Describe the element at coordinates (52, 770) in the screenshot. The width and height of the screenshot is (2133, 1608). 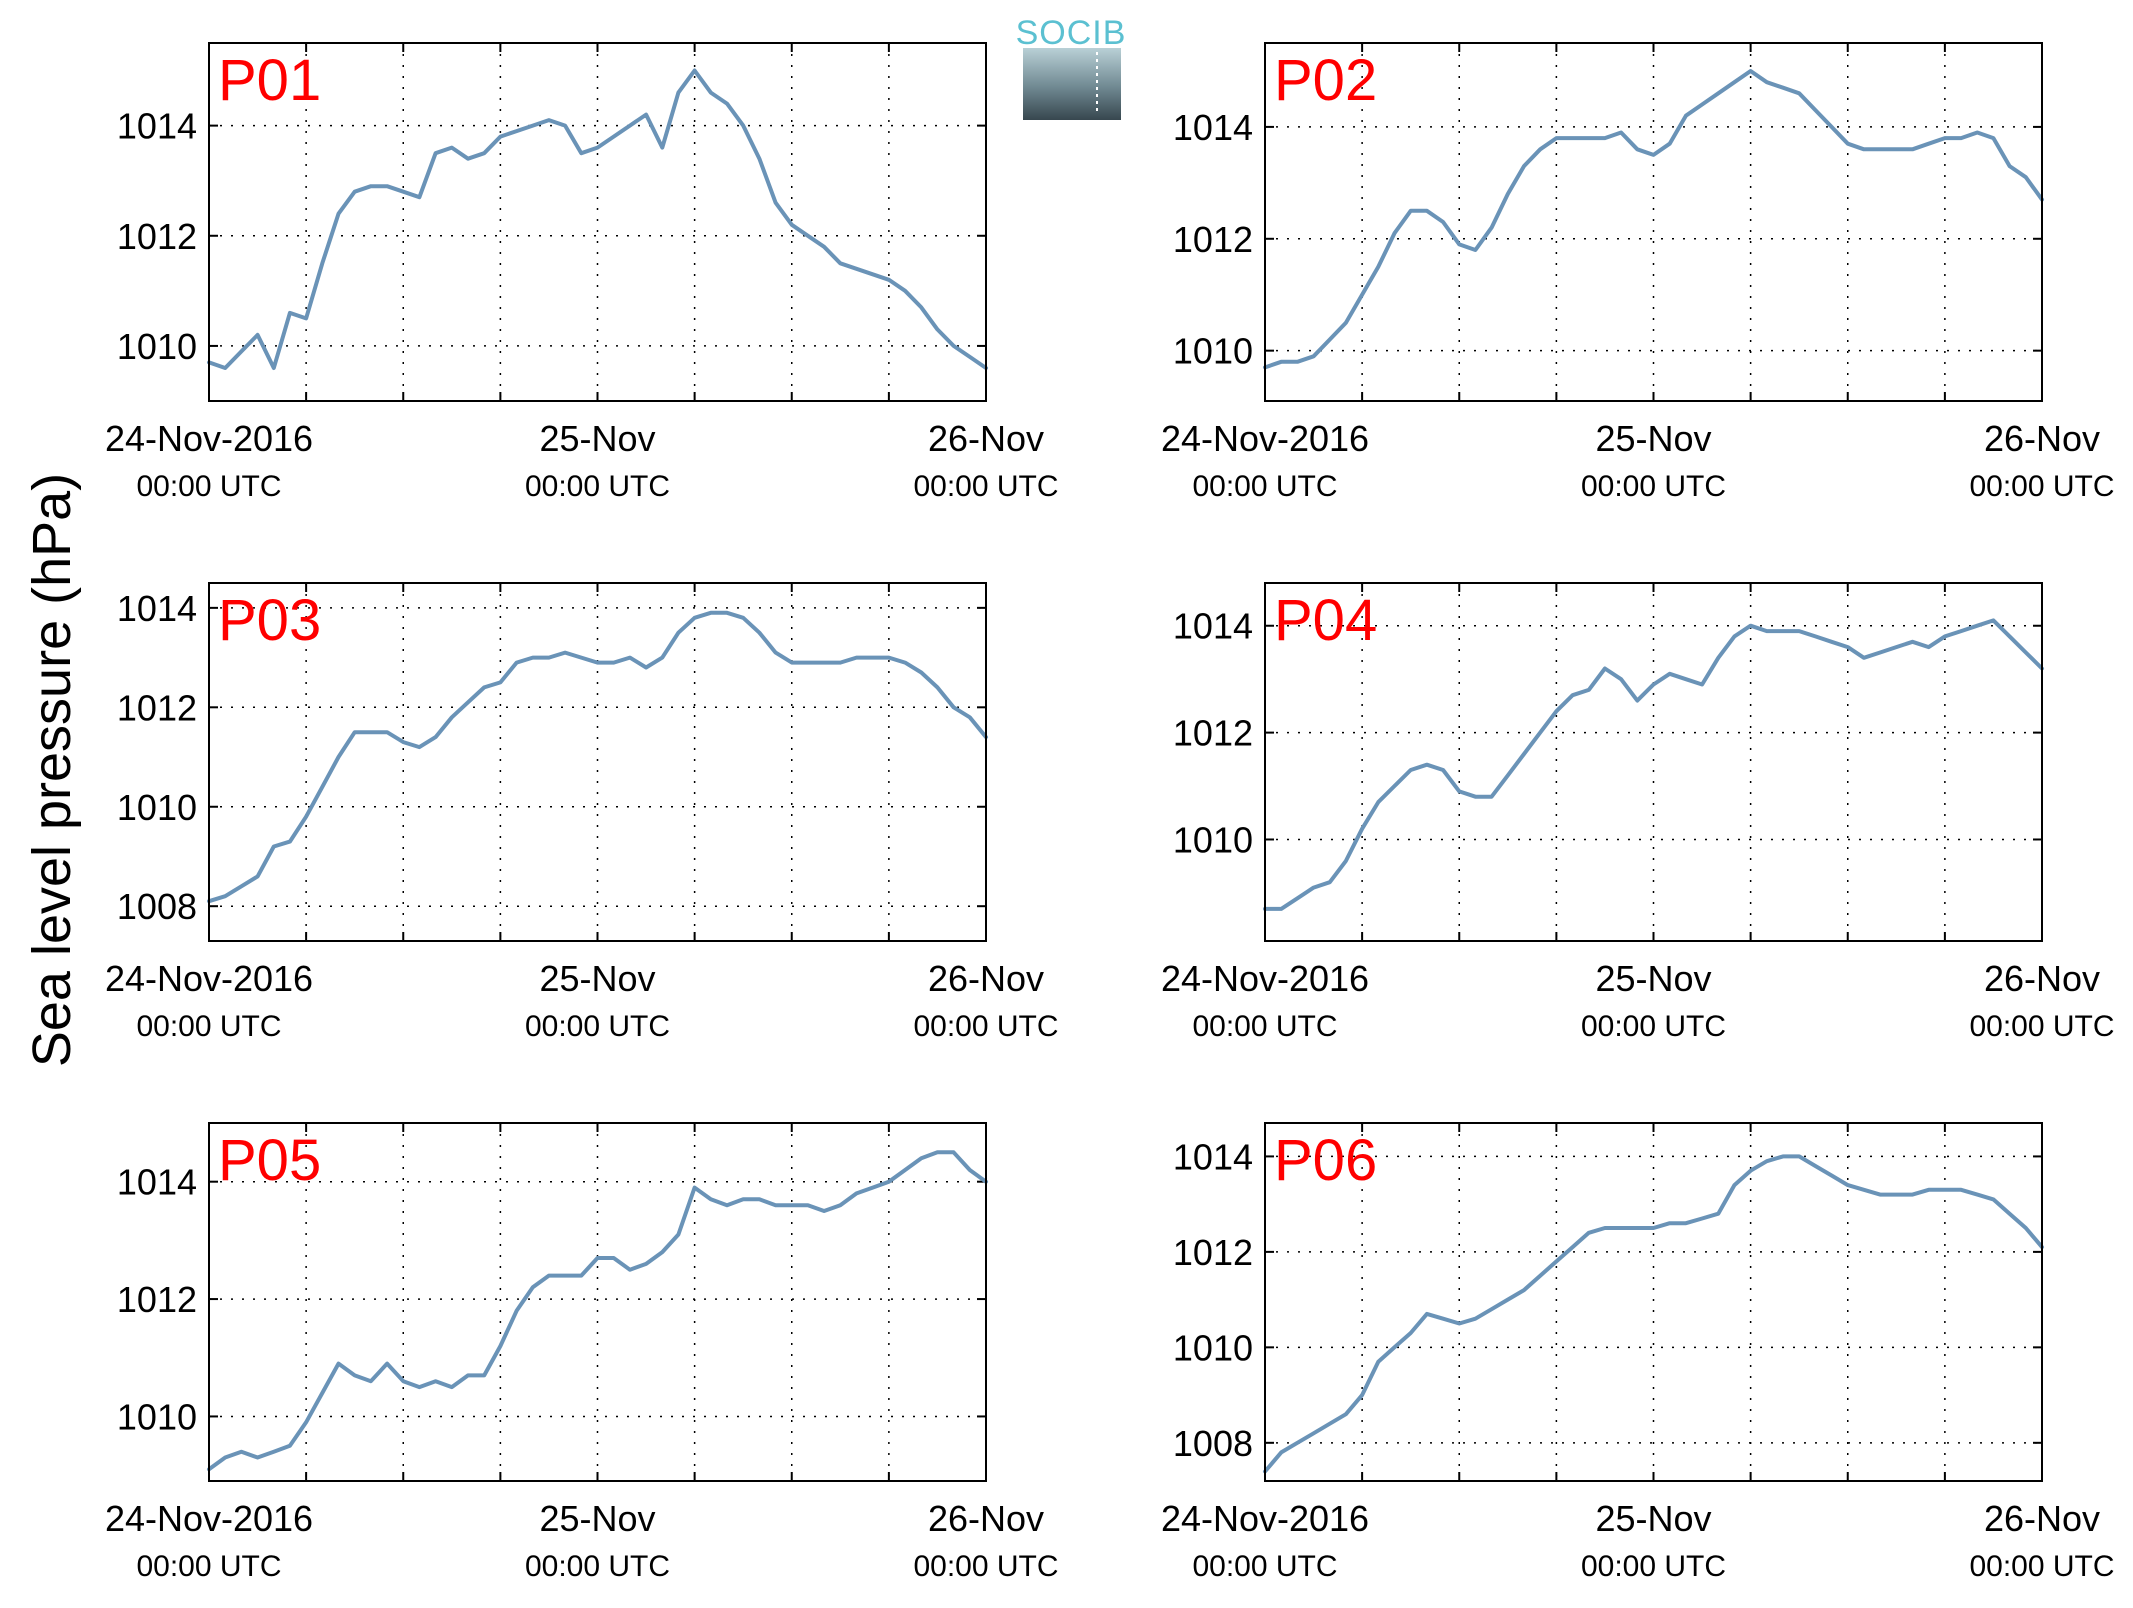
I see `y-axis-label: Sea level pressure (hPa)` at that location.